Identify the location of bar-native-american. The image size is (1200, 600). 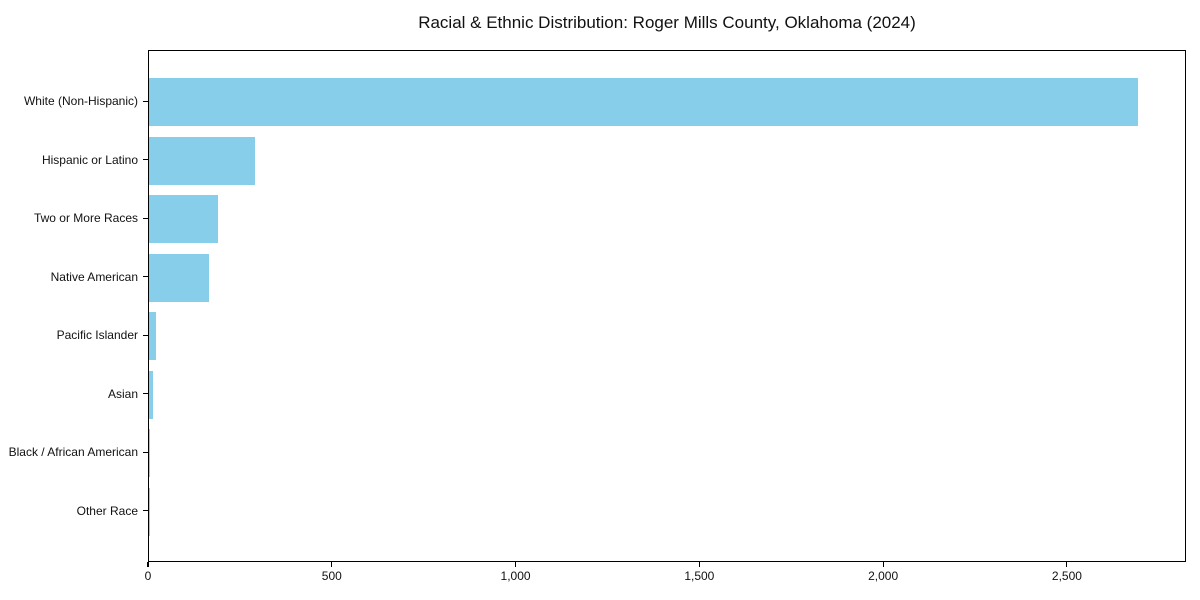
(179, 277).